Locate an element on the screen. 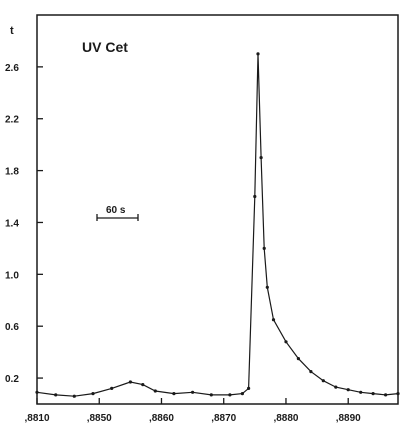 The height and width of the screenshot is (438, 418). y-tick-label: 0.6 is located at coordinates (12, 327).